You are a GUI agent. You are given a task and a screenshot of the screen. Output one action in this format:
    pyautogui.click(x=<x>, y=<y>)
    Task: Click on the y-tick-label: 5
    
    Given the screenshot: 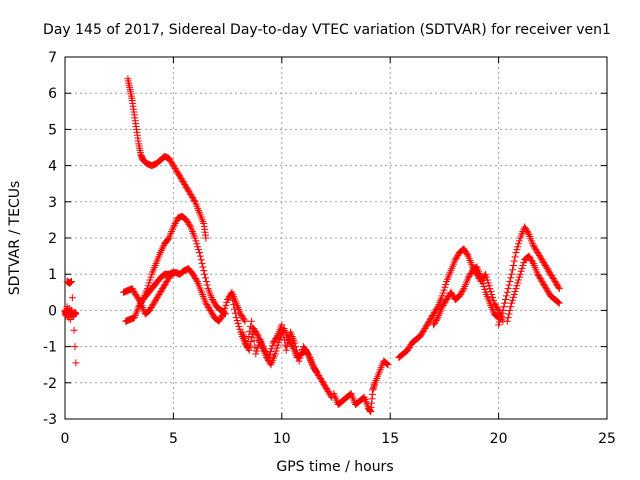 What is the action you would take?
    pyautogui.click(x=52, y=130)
    